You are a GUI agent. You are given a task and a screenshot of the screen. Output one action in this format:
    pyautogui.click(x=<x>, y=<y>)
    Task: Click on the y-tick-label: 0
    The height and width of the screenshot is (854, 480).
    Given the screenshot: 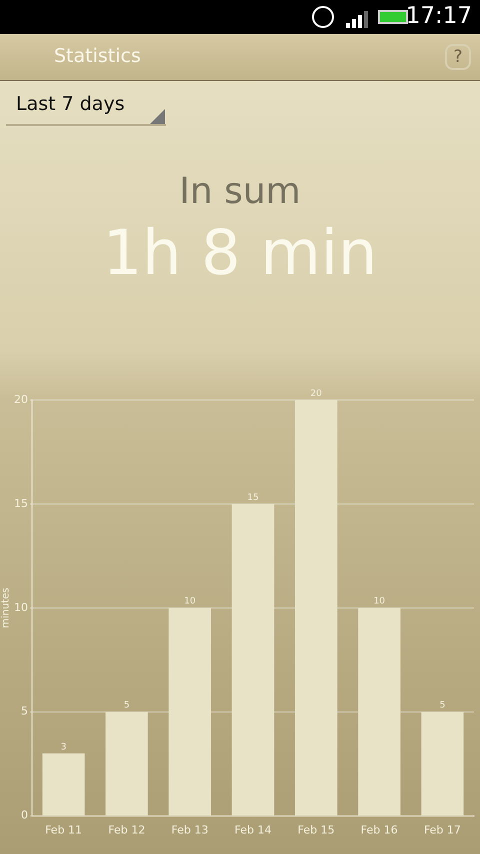 What is the action you would take?
    pyautogui.click(x=24, y=815)
    